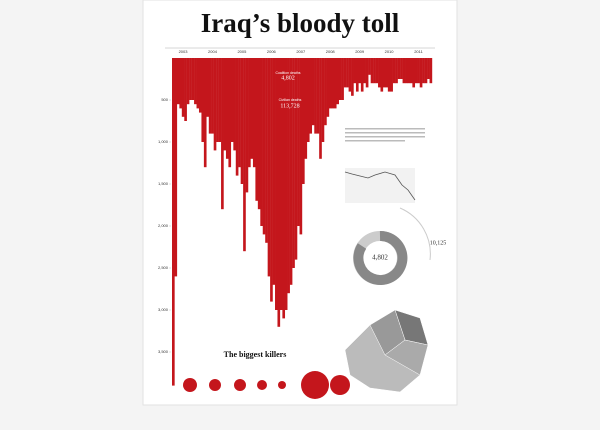 This screenshot has width=600, height=430. Describe the element at coordinates (300, 23) in the screenshot. I see `title: Iraq’s bloody toll` at that location.